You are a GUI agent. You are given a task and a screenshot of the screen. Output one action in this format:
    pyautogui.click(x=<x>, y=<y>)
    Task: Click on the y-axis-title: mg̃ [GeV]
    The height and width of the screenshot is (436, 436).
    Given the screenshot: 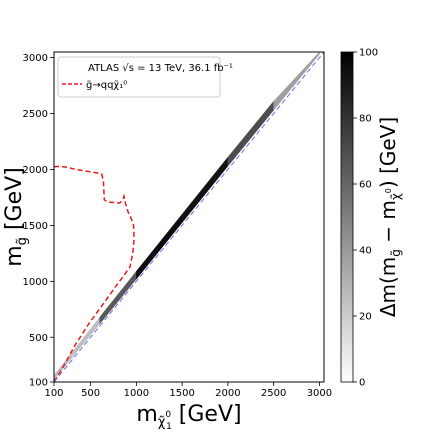 What is the action you would take?
    pyautogui.click(x=16, y=217)
    